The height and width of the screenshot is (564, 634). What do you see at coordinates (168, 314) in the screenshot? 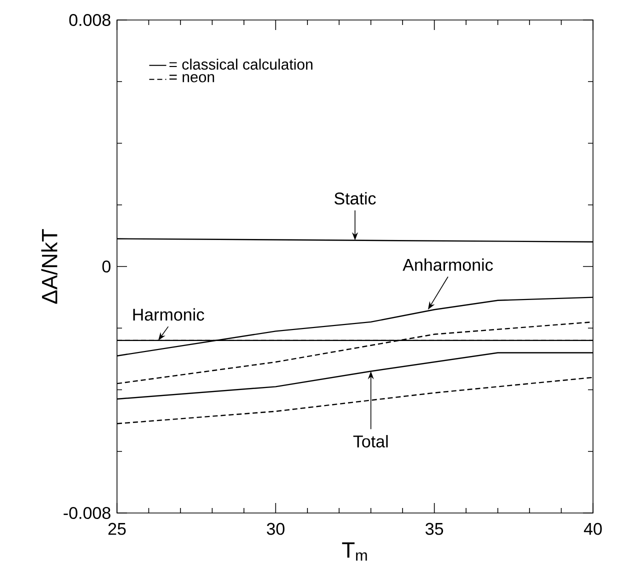
I see `annotation: Harmonic` at bounding box center [168, 314].